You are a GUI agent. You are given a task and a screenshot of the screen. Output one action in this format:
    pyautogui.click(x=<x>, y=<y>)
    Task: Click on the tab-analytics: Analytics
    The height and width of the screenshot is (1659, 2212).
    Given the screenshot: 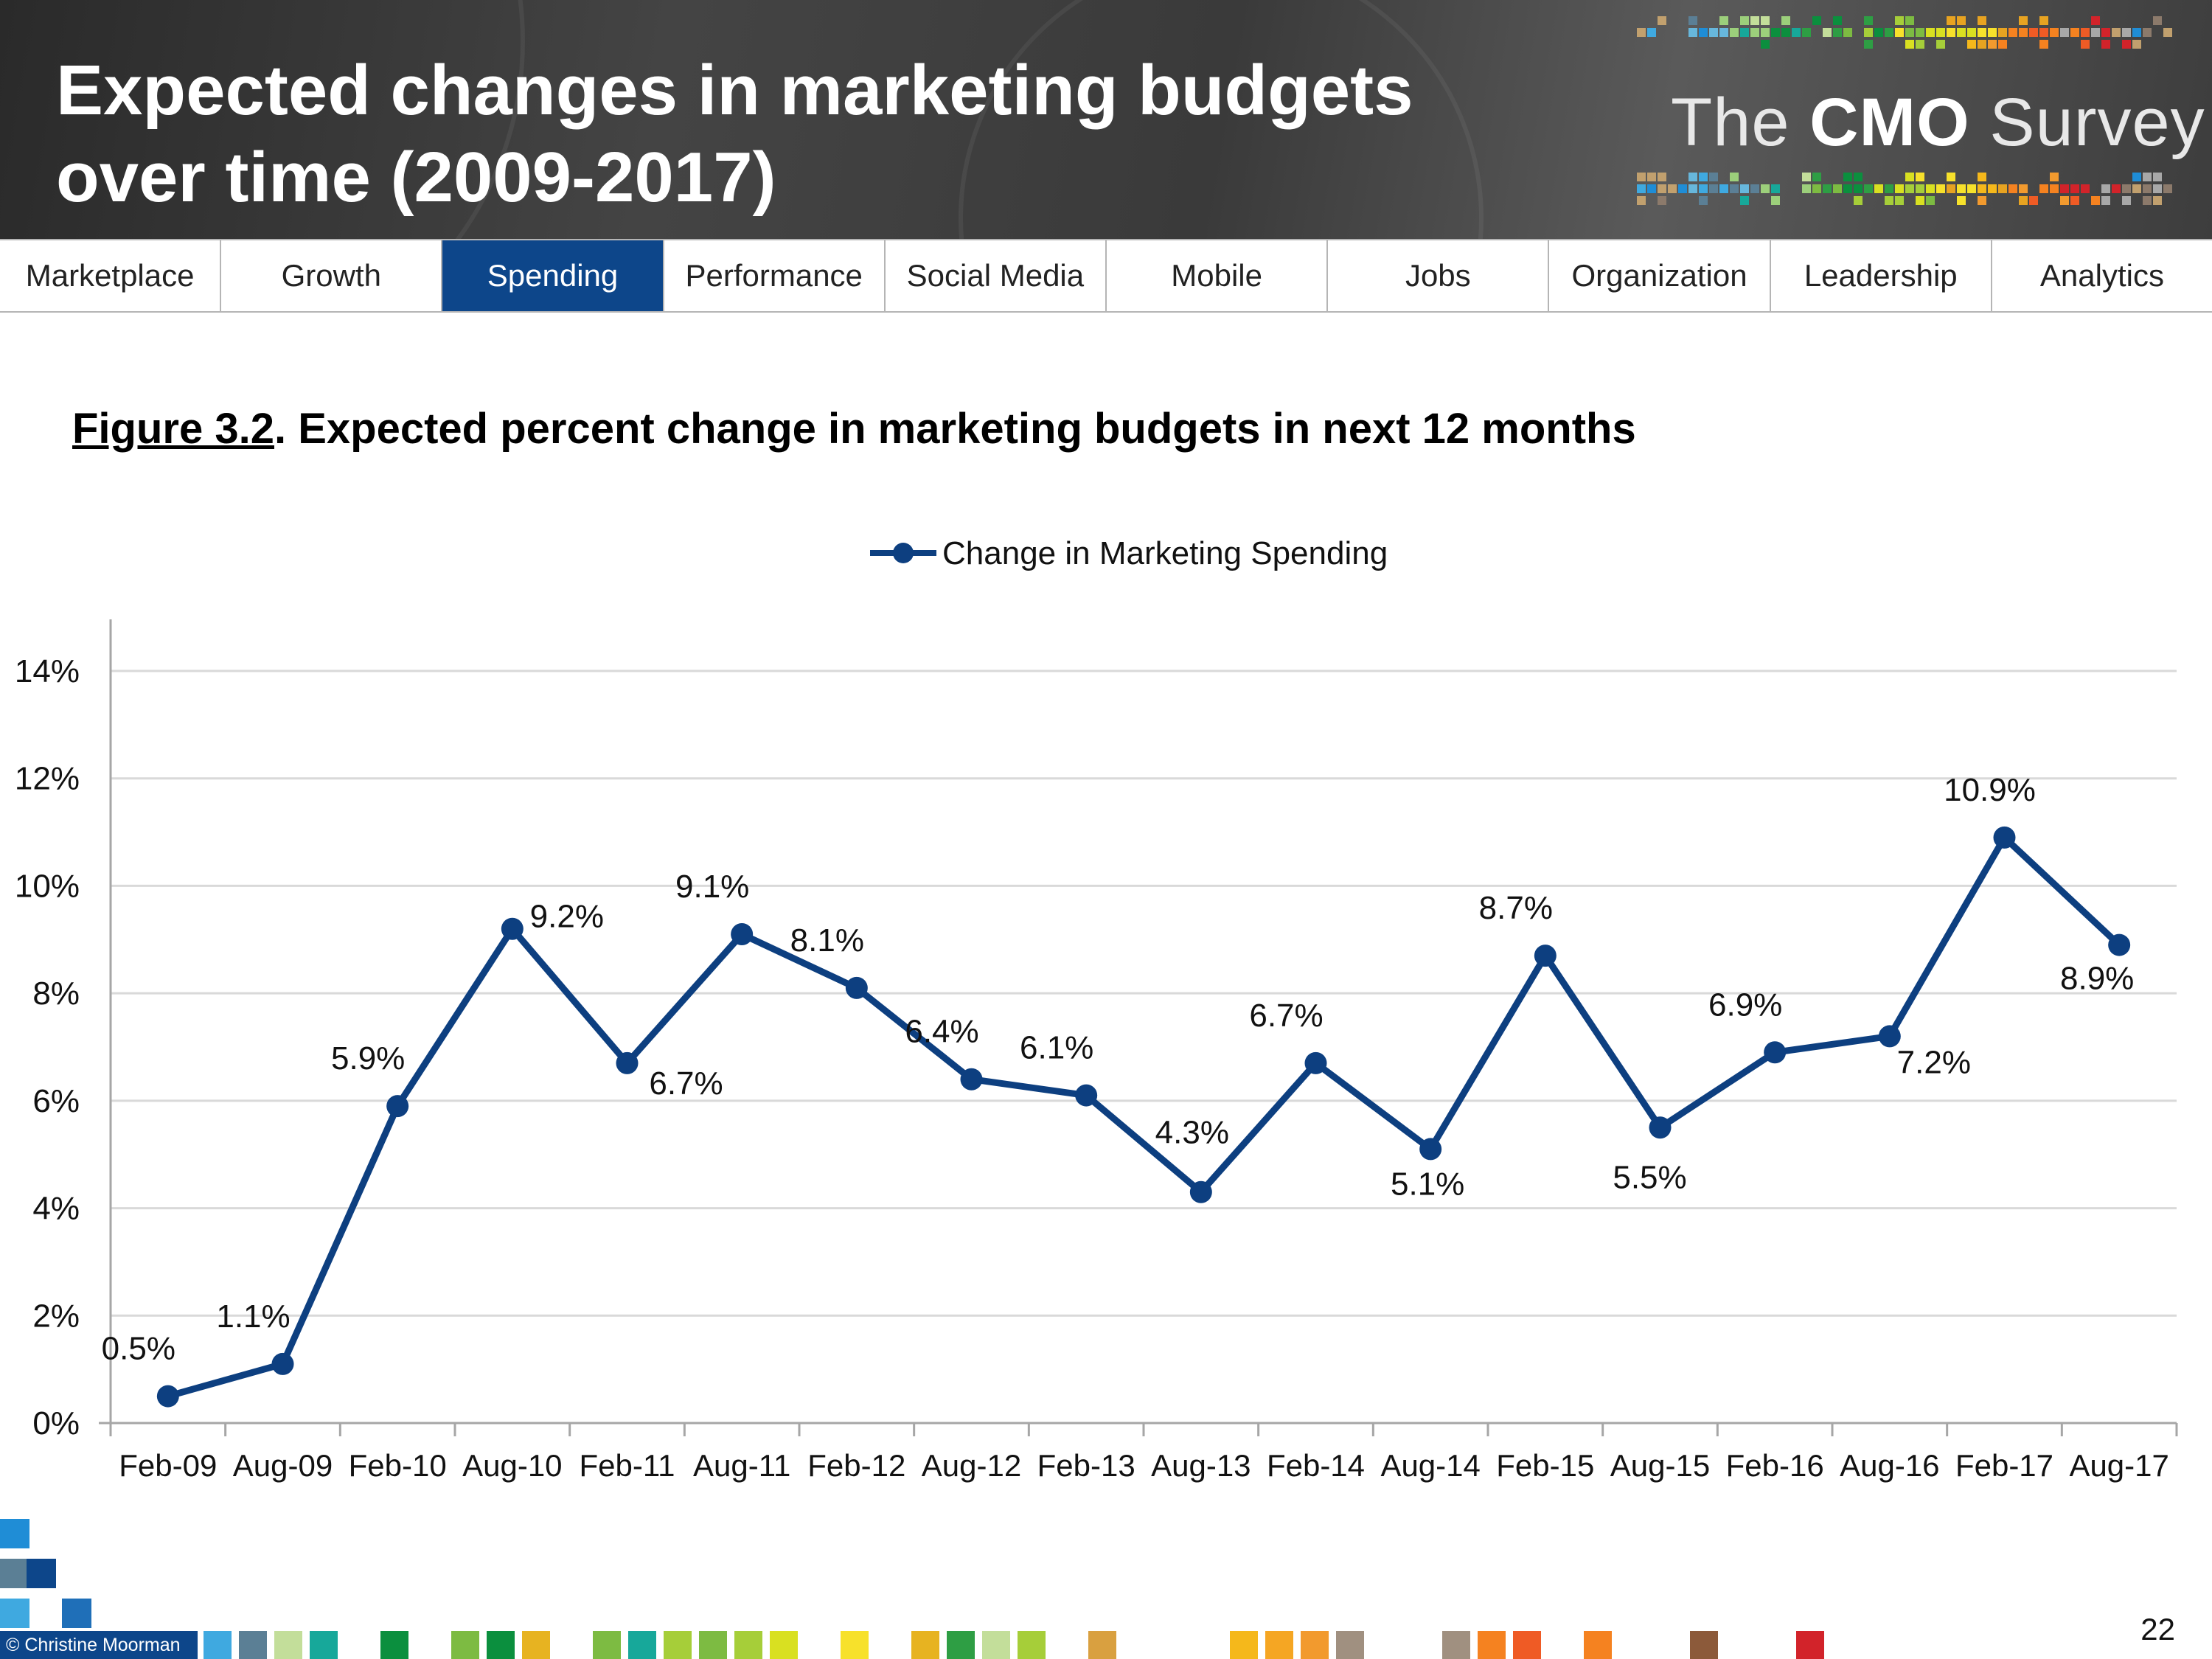 What is the action you would take?
    pyautogui.click(x=2101, y=275)
    